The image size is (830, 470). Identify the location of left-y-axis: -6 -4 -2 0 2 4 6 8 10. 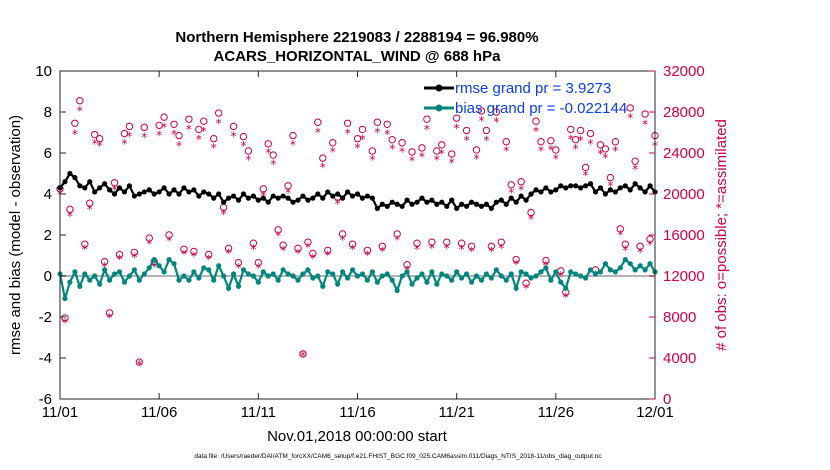
(50, 235).